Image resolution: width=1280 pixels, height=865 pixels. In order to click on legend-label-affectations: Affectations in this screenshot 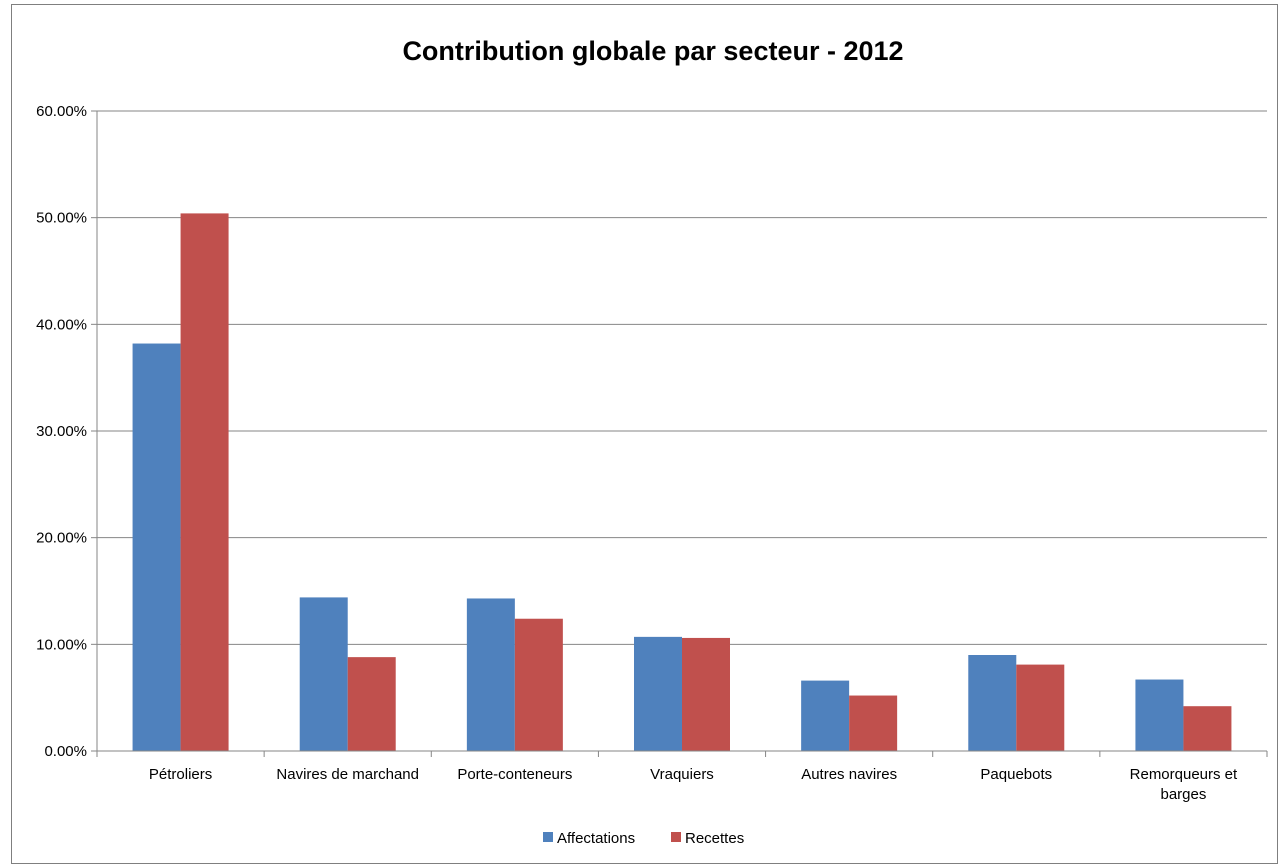, I will do `click(596, 838)`.